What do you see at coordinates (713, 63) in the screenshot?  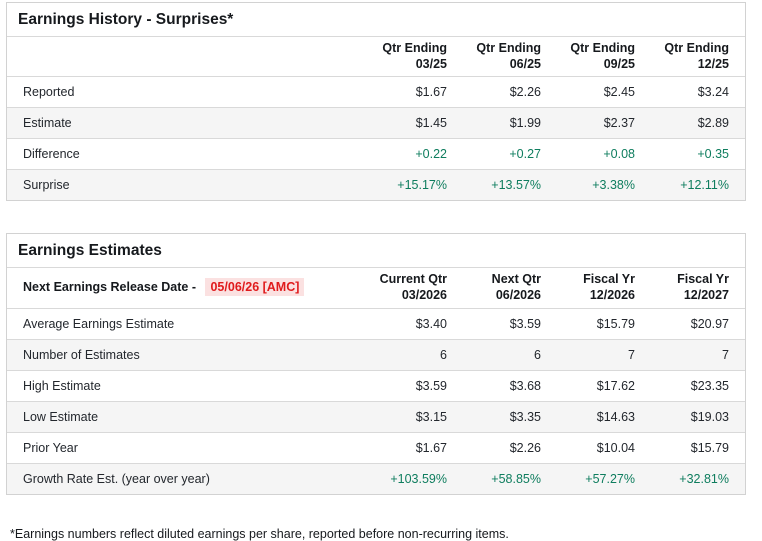 I see `column-header-line2: 12/25` at bounding box center [713, 63].